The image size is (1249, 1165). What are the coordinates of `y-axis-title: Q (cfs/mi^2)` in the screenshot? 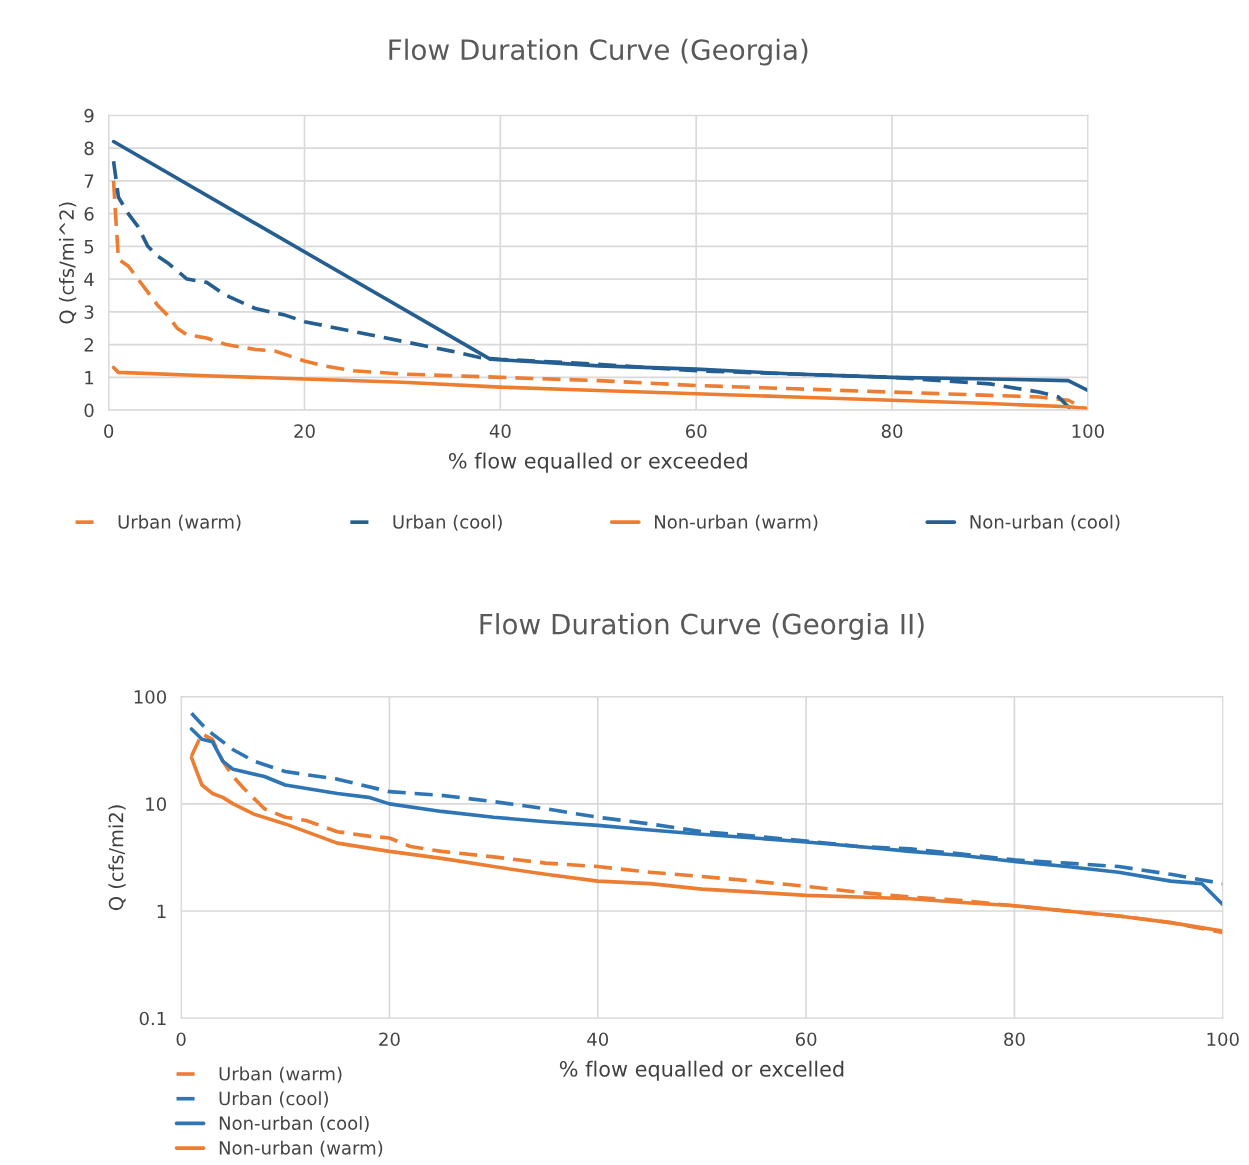 It's located at (67, 263).